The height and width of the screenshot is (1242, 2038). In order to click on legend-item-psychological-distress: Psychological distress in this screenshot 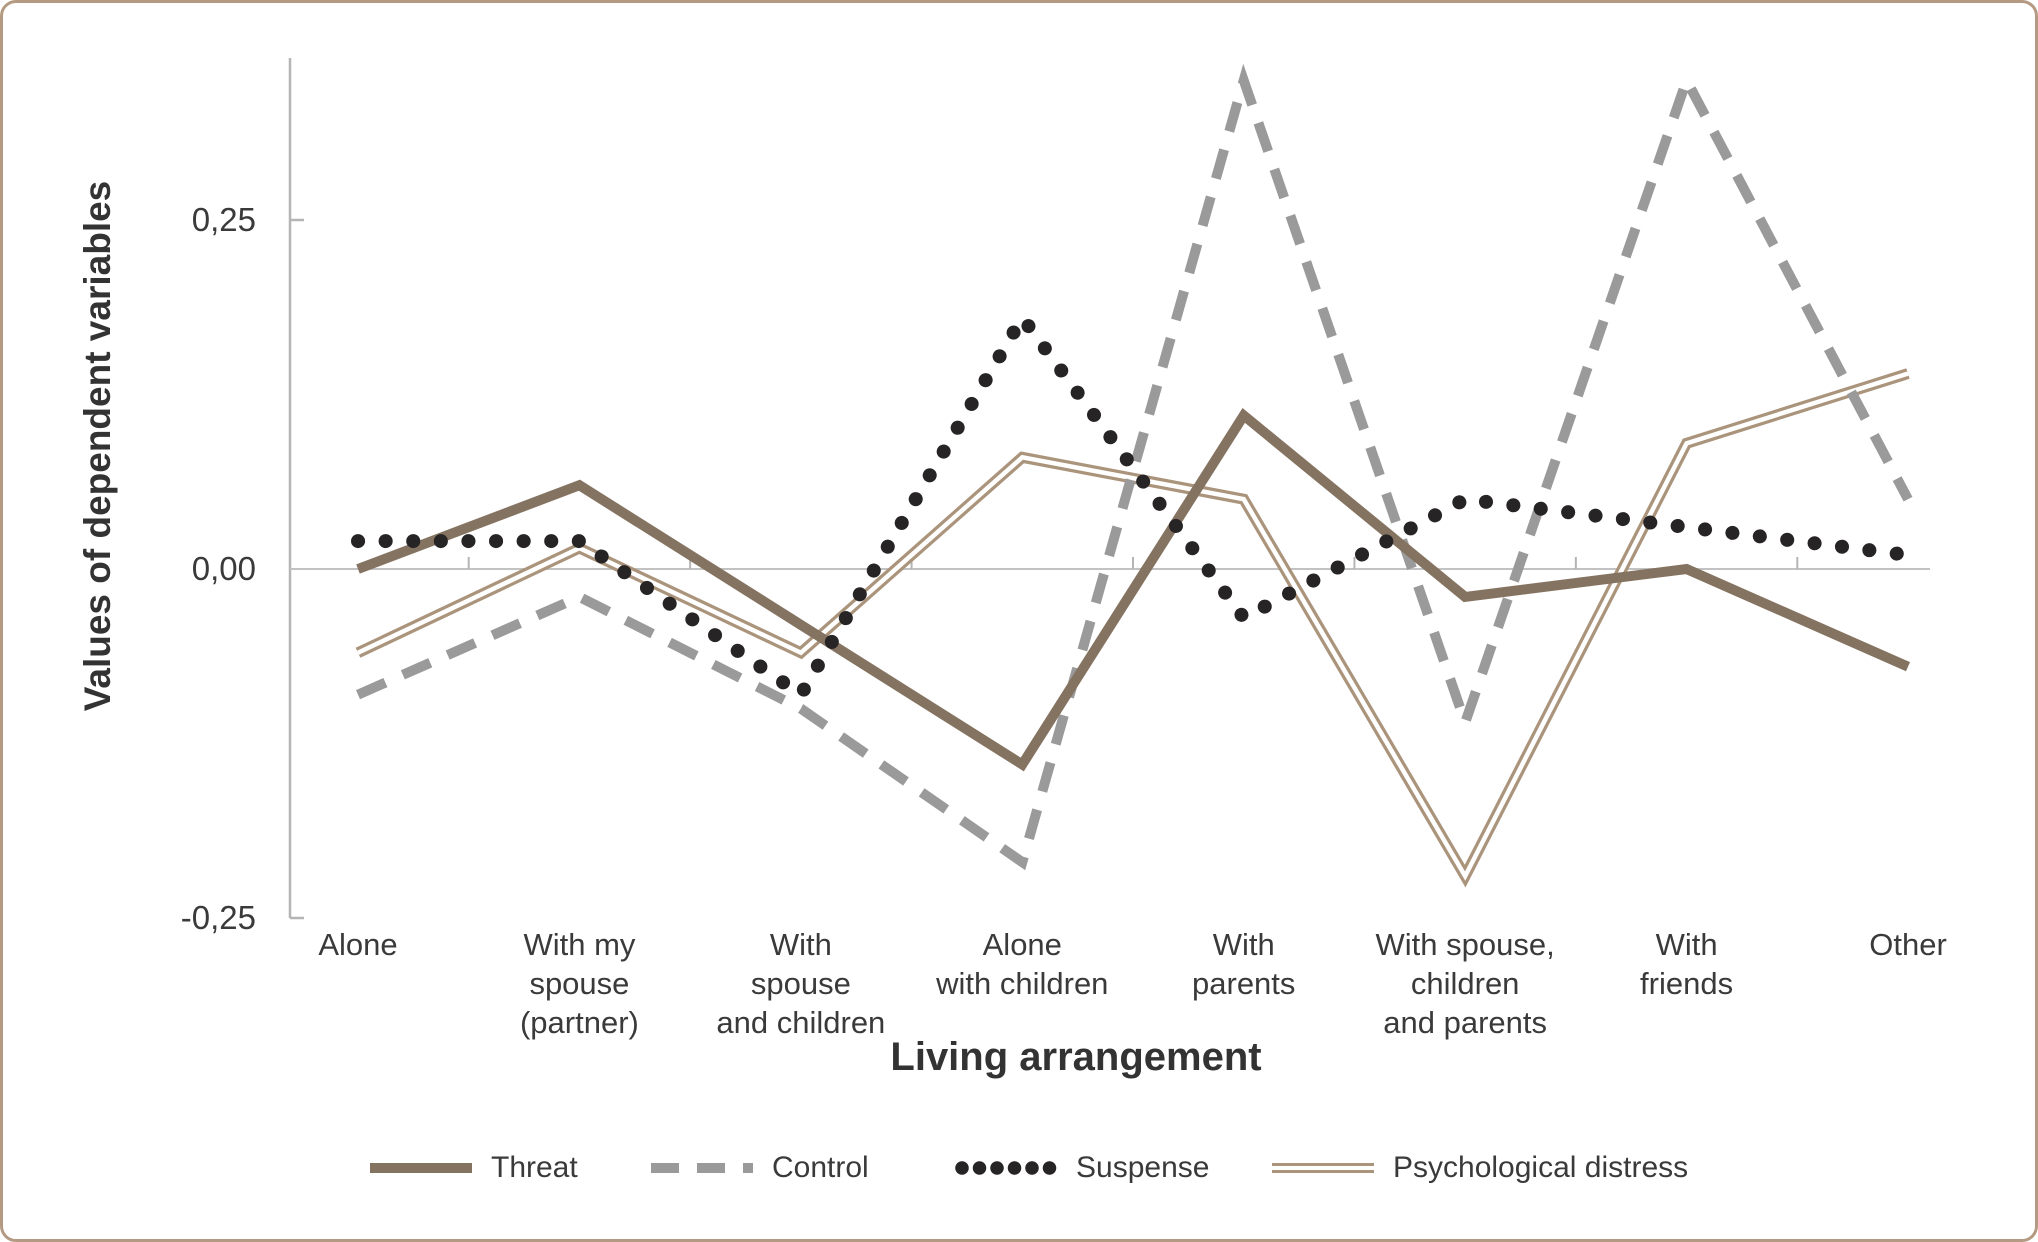, I will do `click(1480, 1168)`.